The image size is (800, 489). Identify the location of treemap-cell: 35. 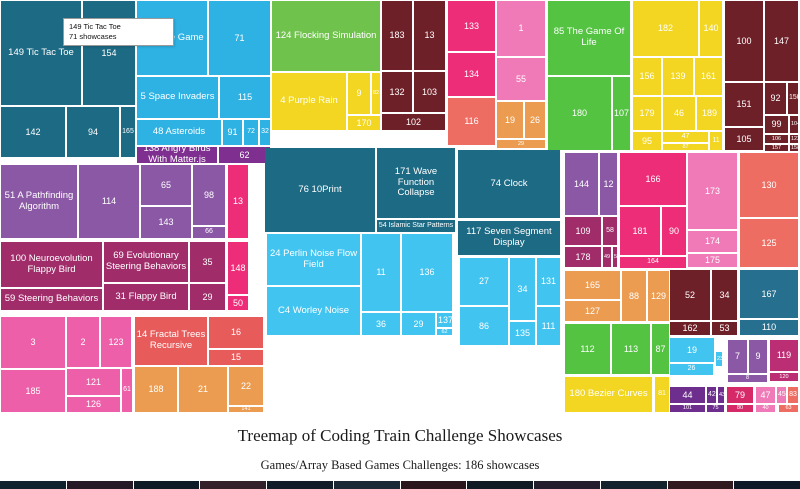
(207, 262).